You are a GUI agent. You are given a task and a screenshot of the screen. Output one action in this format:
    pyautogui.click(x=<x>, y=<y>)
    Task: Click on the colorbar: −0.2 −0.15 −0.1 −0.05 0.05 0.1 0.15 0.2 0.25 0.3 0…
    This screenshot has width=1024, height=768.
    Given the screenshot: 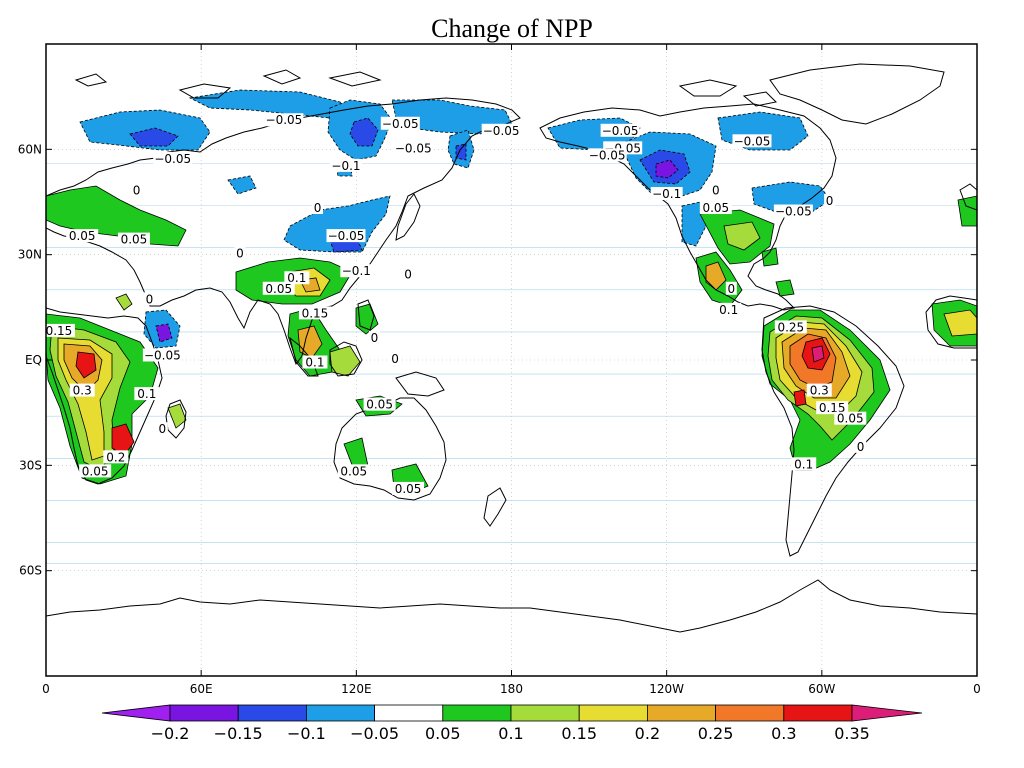 What is the action you would take?
    pyautogui.click(x=512, y=723)
    